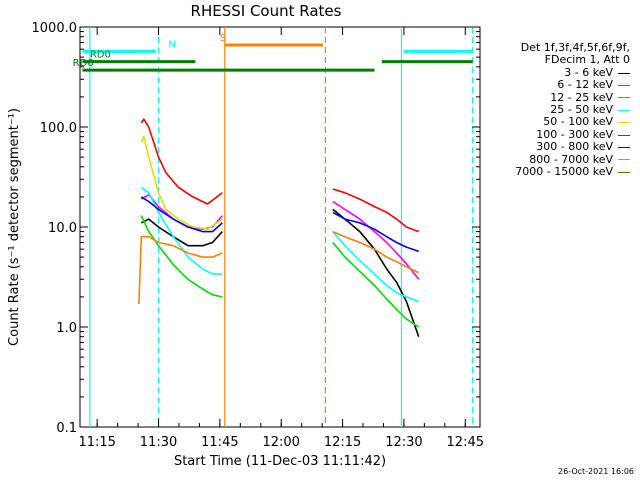 The width and height of the screenshot is (640, 480). I want to click on legend-entry-9: 7000 - 15000 keV, so click(554, 172).